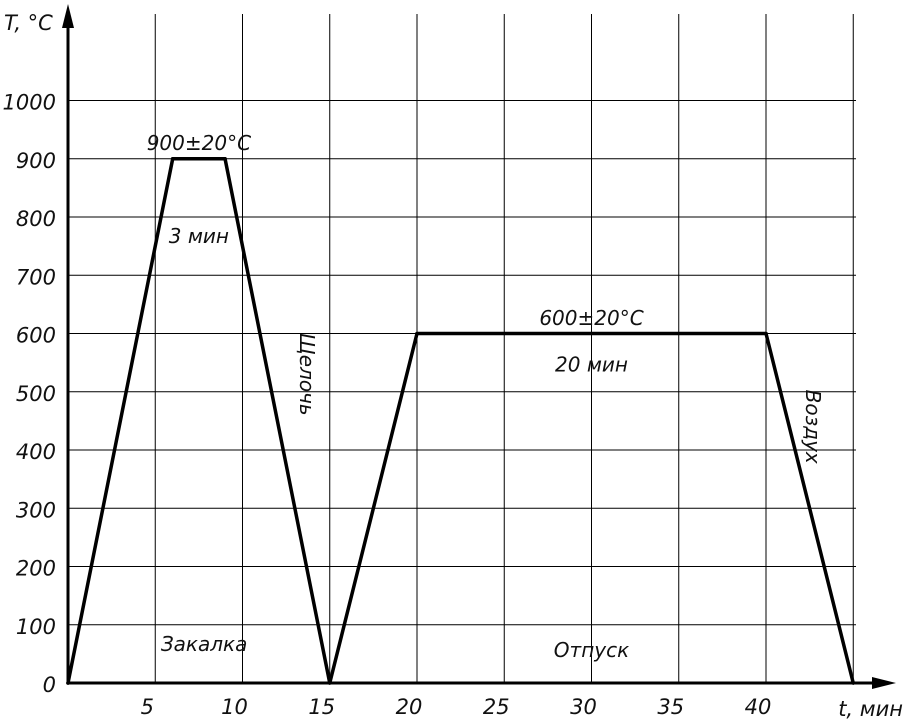 This screenshot has width=908, height=726. Describe the element at coordinates (36, 452) in the screenshot. I see `y-tick-label: 400` at that location.